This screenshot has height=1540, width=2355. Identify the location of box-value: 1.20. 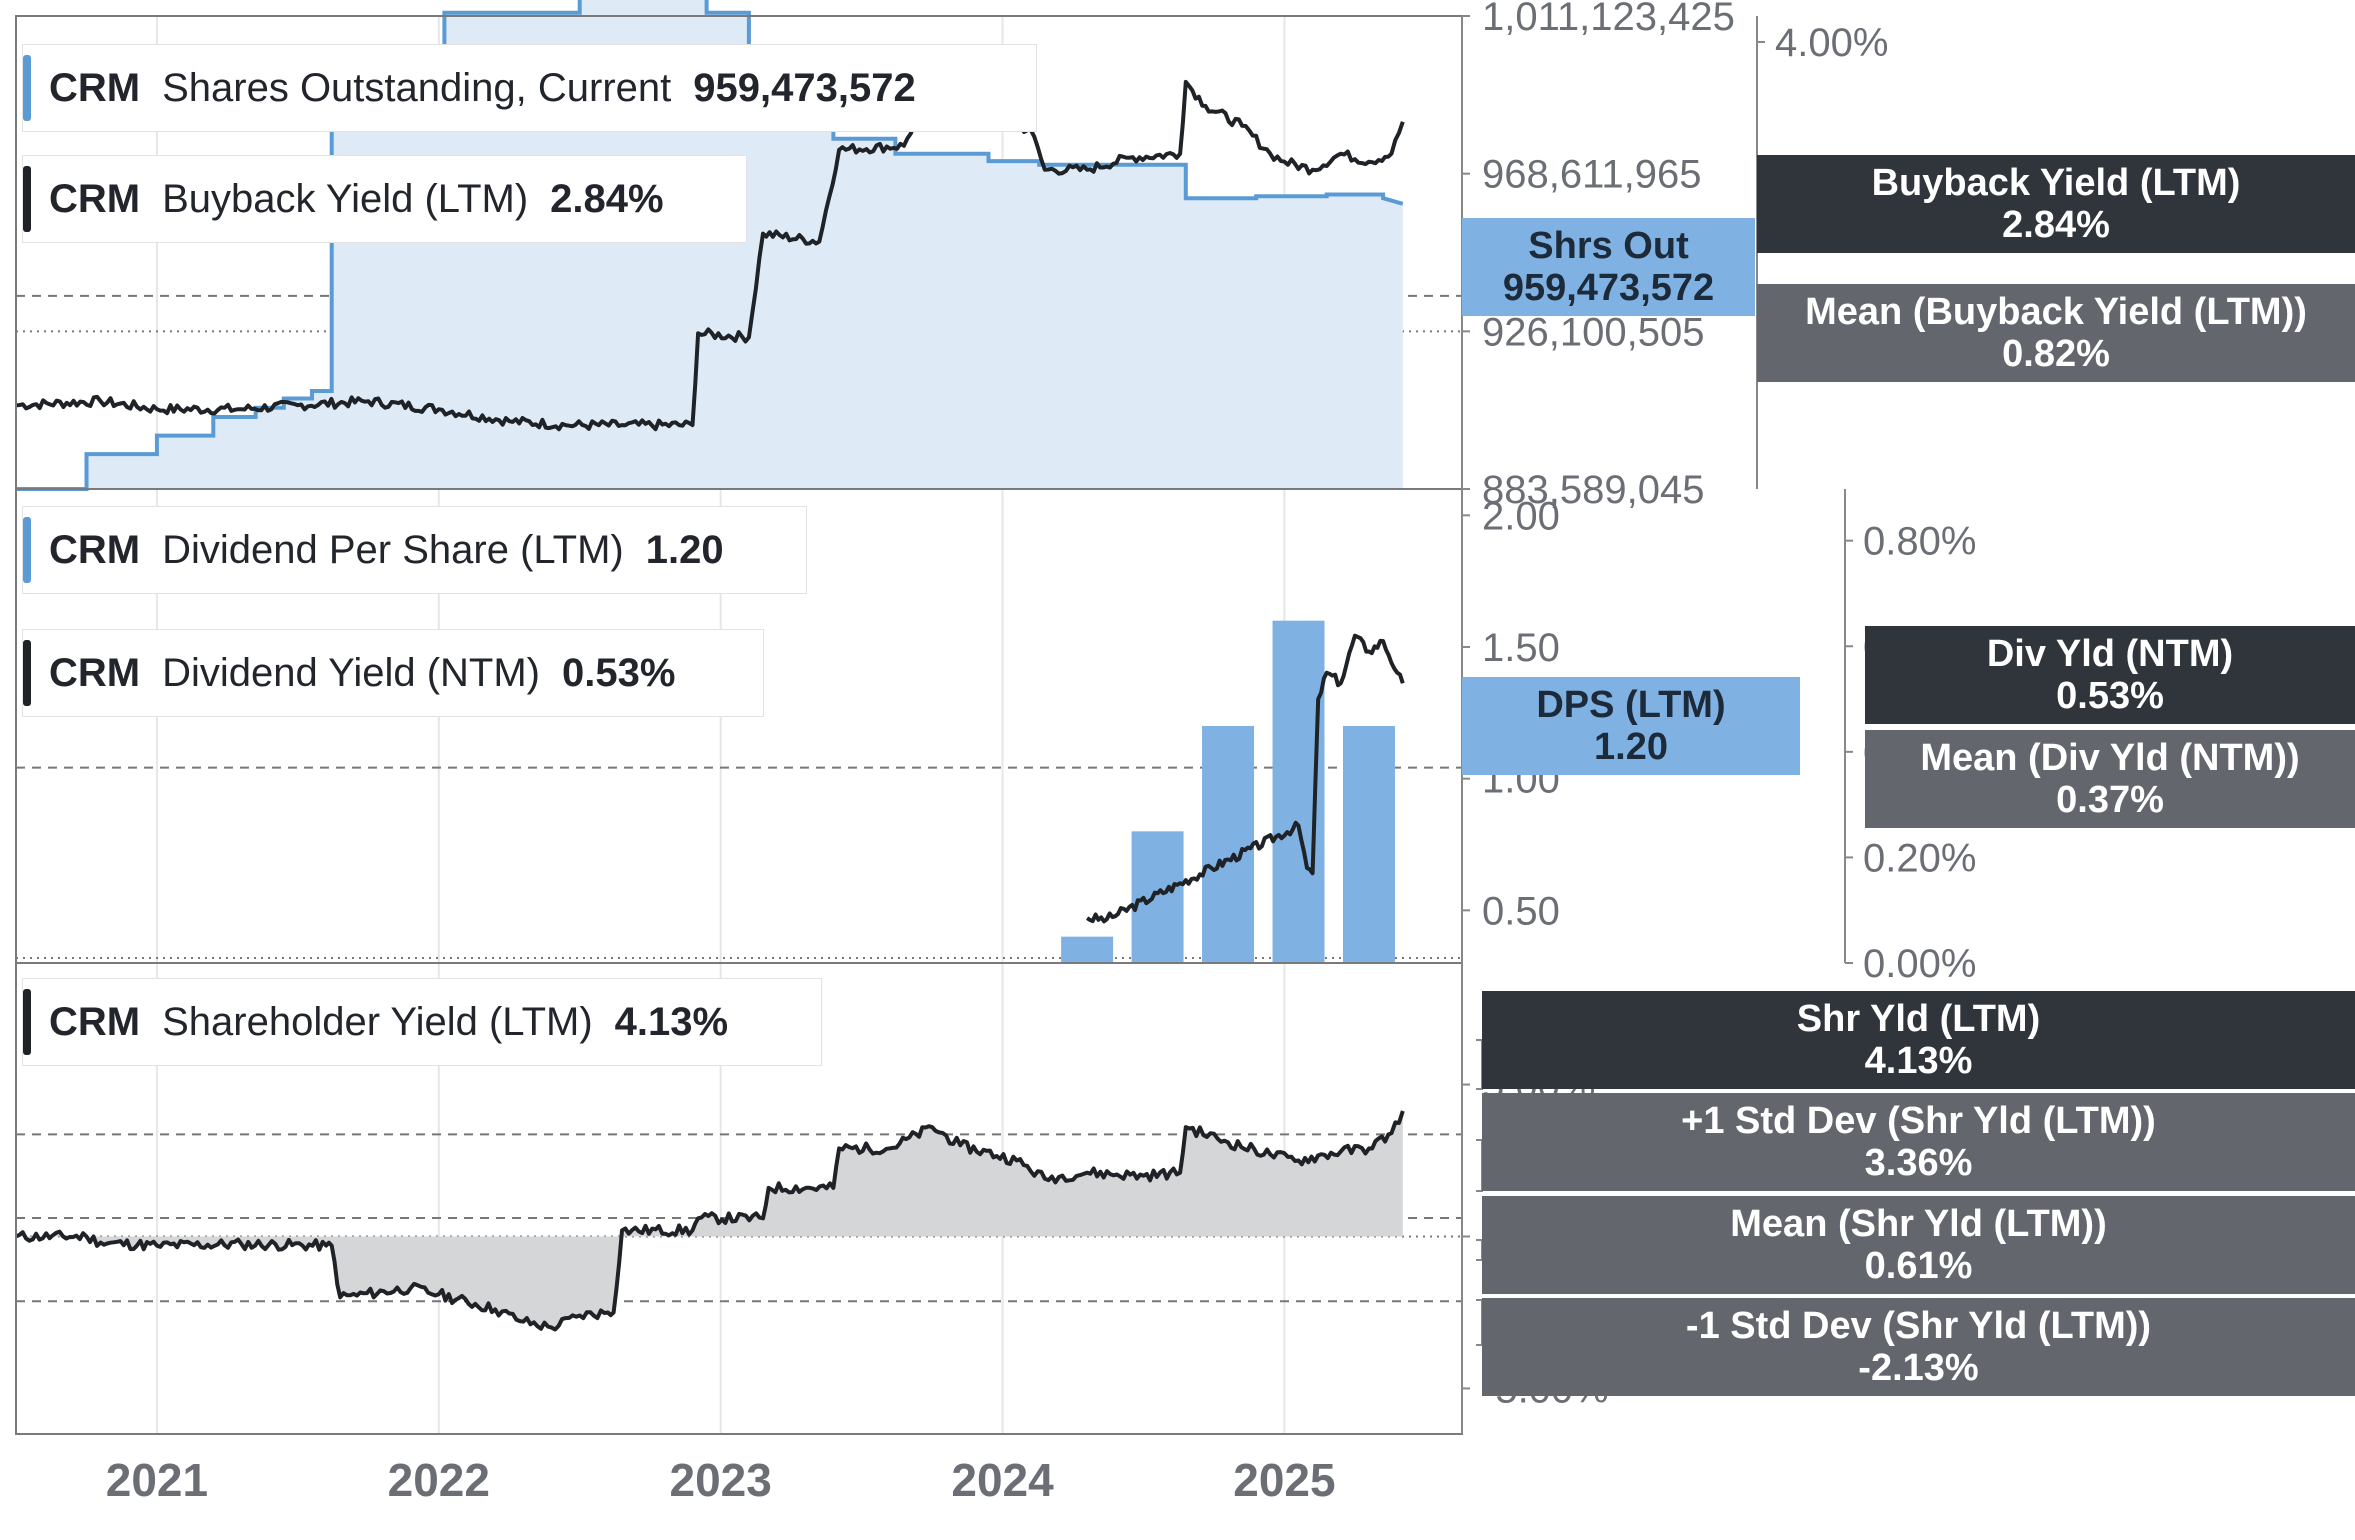
(1631, 747).